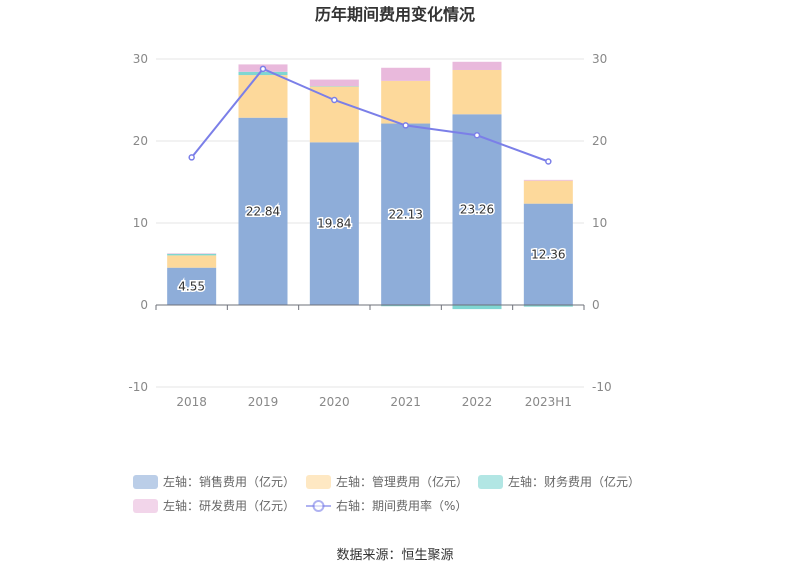 Image resolution: width=790 pixels, height=575 pixels. I want to click on sales-value-label: 22.84, so click(263, 211).